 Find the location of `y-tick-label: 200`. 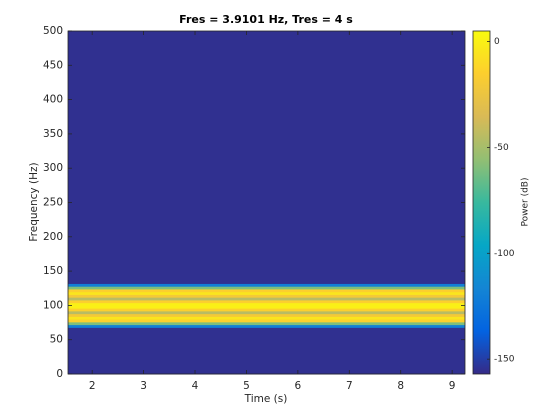

y-tick-label: 200 is located at coordinates (53, 237).